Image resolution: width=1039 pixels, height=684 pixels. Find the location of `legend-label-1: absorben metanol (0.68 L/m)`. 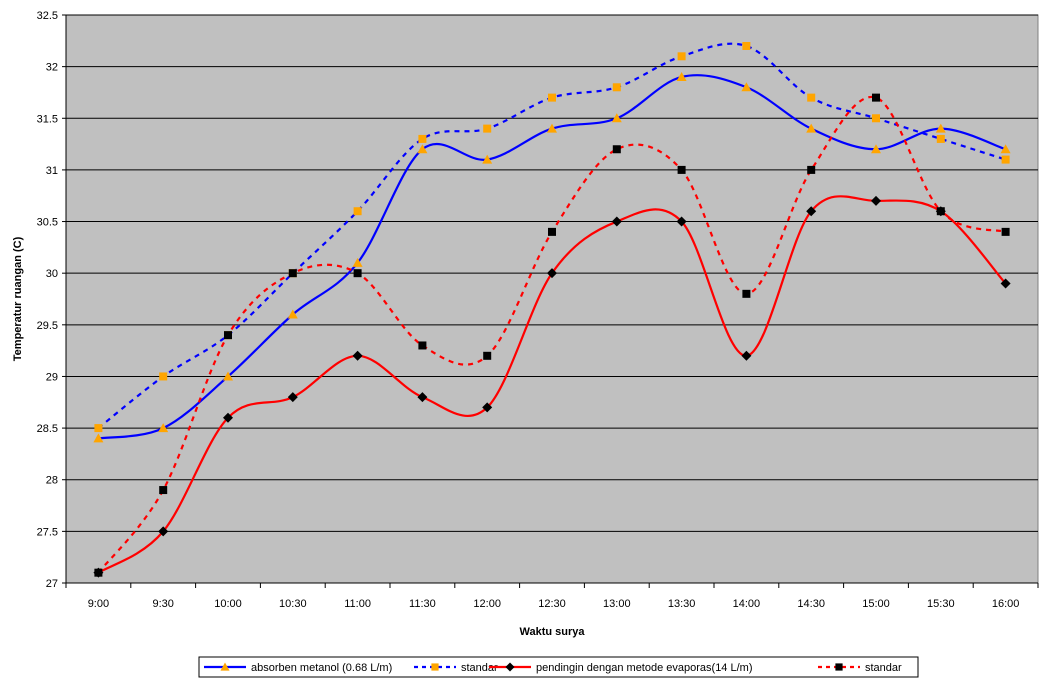

legend-label-1: absorben metanol (0.68 L/m) is located at coordinates (321, 668).